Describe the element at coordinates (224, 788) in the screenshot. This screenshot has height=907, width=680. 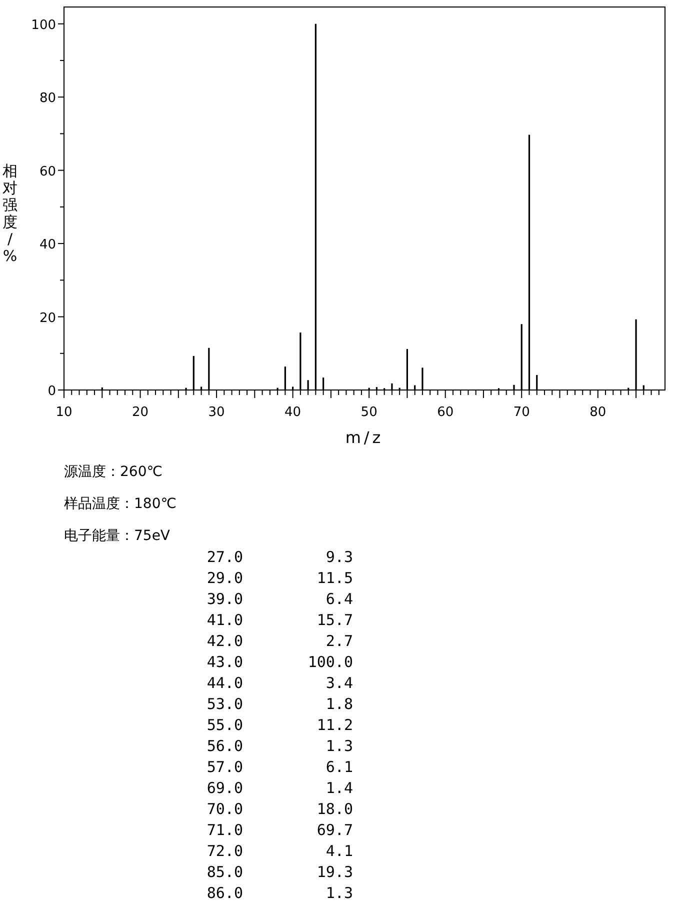
I see `text: 69.0` at that location.